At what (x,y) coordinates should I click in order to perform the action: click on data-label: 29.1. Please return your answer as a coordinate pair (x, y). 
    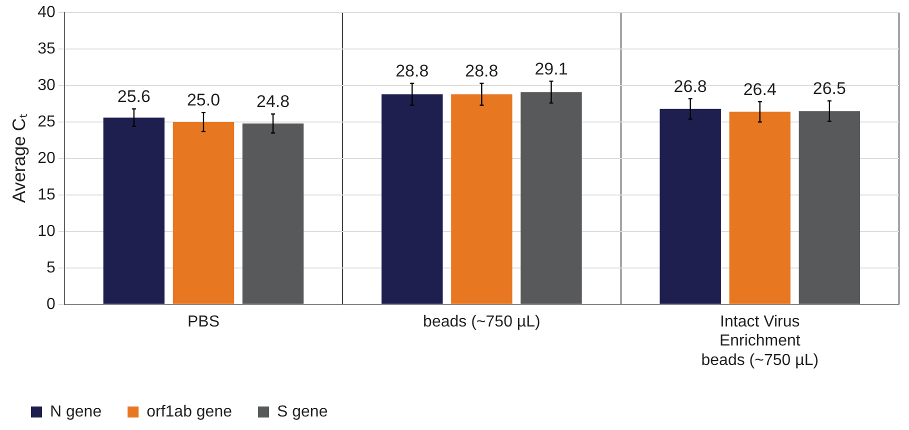
    Looking at the image, I should click on (551, 68).